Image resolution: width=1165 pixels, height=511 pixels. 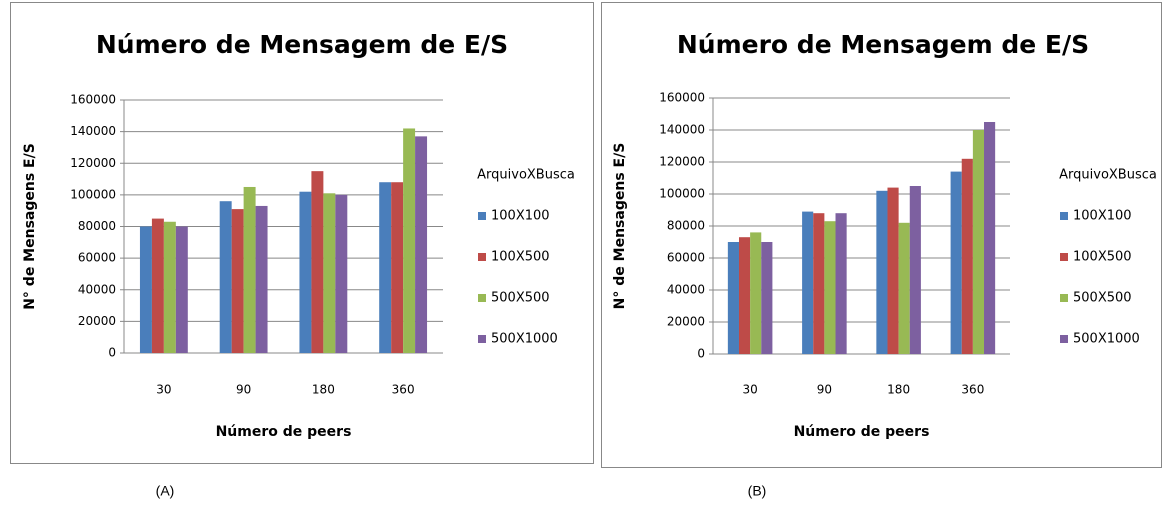 I want to click on caption: (A), so click(x=165, y=491).